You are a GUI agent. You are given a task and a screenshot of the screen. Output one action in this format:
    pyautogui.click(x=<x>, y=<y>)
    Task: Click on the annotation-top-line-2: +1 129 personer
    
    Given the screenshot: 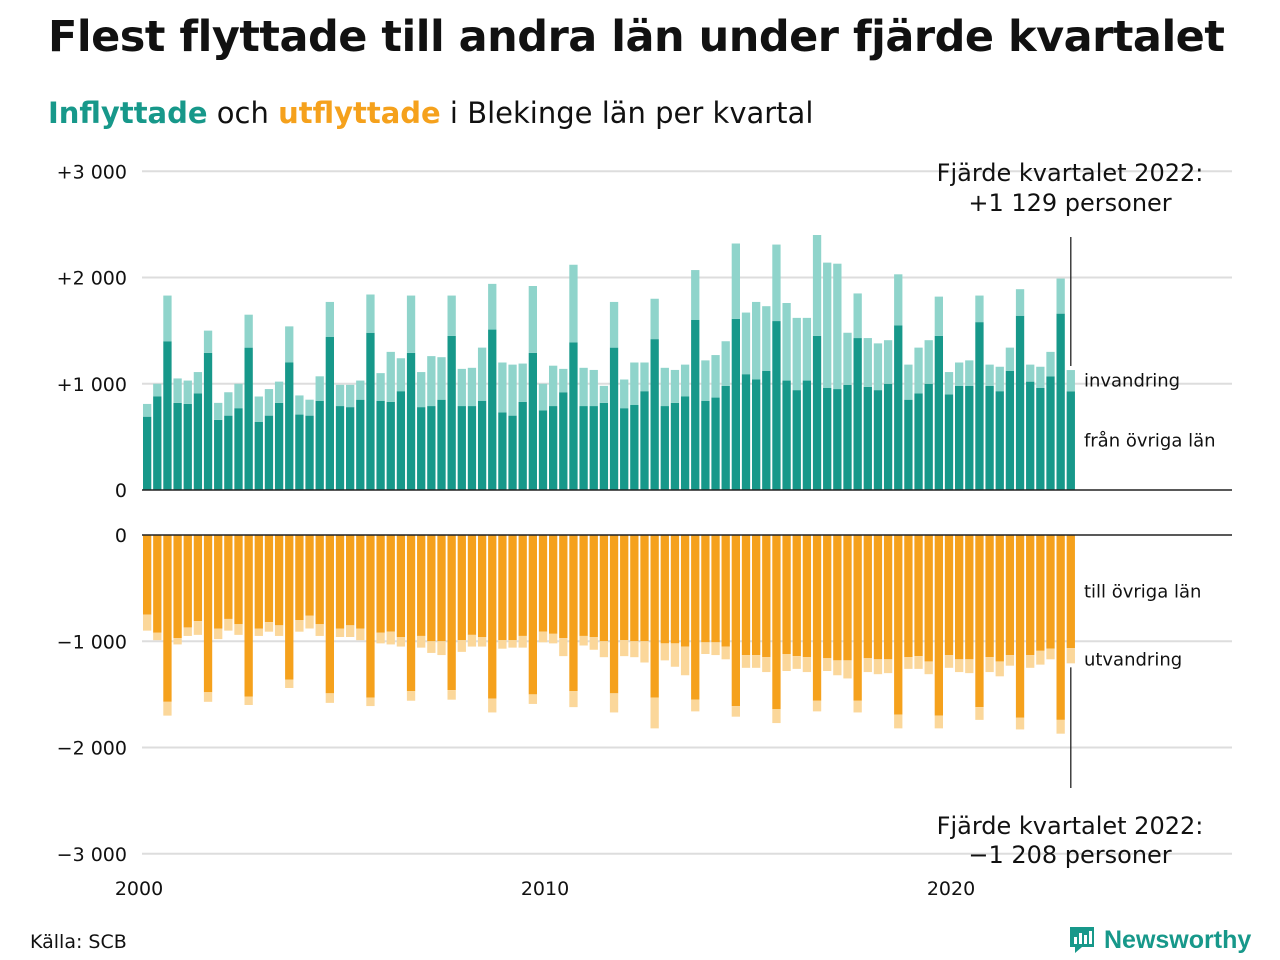 What is the action you would take?
    pyautogui.click(x=1069, y=203)
    